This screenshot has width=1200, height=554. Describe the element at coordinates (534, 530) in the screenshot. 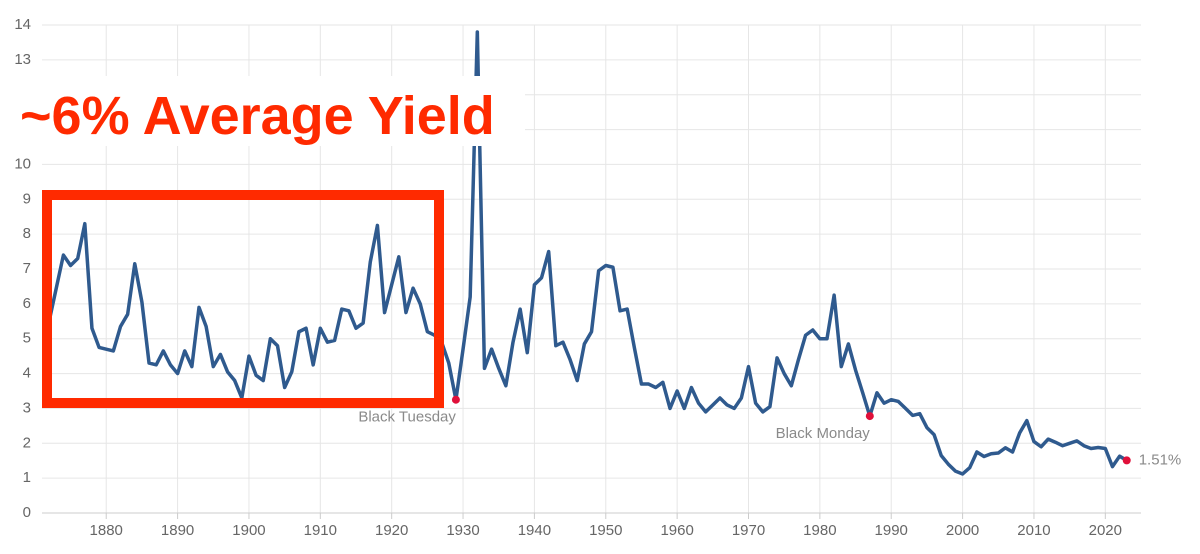

I see `x-tick-label: 1940` at that location.